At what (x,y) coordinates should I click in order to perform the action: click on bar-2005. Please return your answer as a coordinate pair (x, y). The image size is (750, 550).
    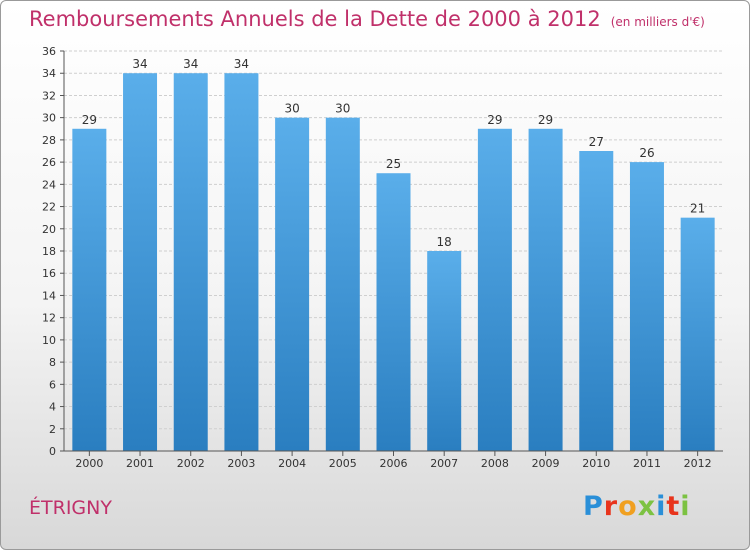
    Looking at the image, I should click on (342, 284).